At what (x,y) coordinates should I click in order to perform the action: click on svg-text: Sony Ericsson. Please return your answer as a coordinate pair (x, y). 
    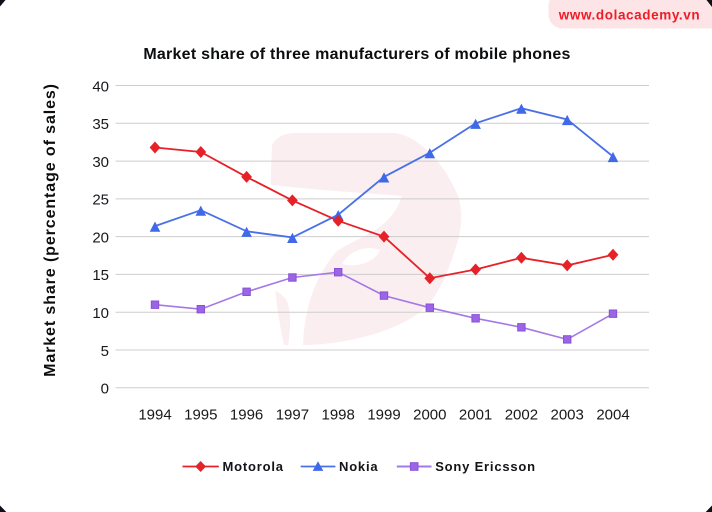
    Looking at the image, I should click on (485, 466).